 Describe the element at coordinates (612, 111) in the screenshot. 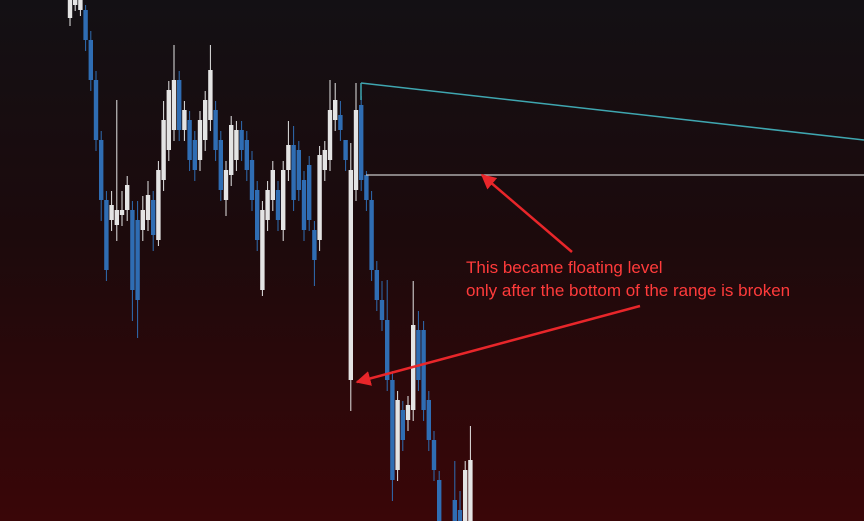

I see `trend-line` at that location.